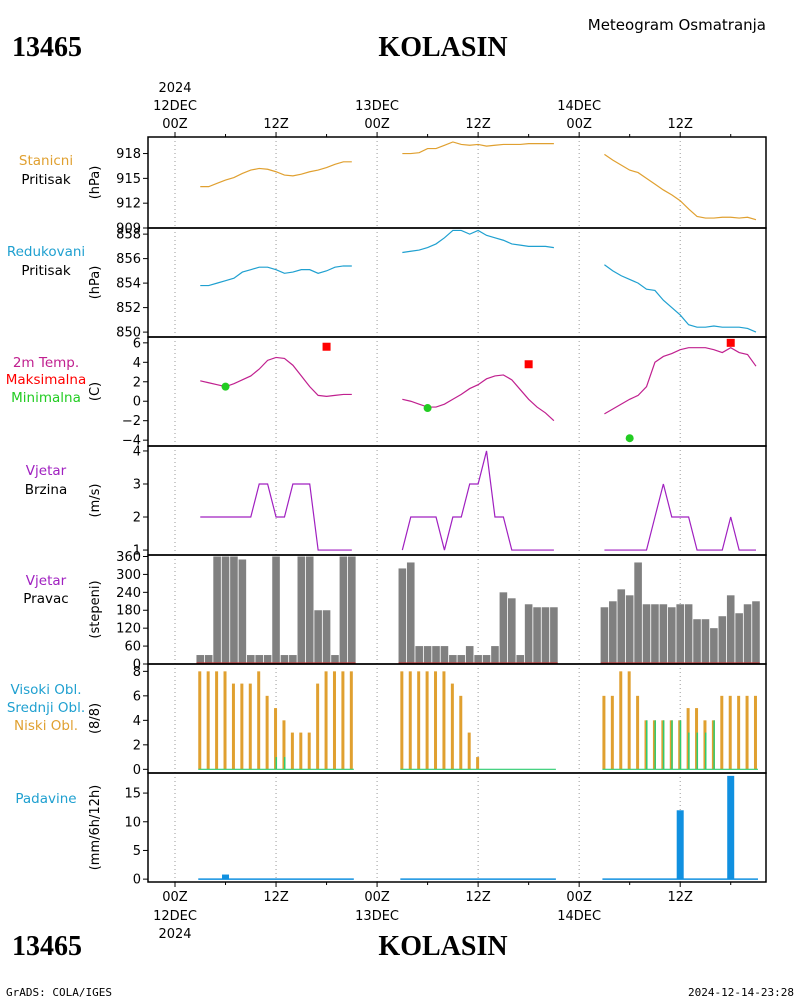 The width and height of the screenshot is (800, 1000). Describe the element at coordinates (128, 179) in the screenshot. I see `stanicni-pritisak-ytick-label: 915` at that location.